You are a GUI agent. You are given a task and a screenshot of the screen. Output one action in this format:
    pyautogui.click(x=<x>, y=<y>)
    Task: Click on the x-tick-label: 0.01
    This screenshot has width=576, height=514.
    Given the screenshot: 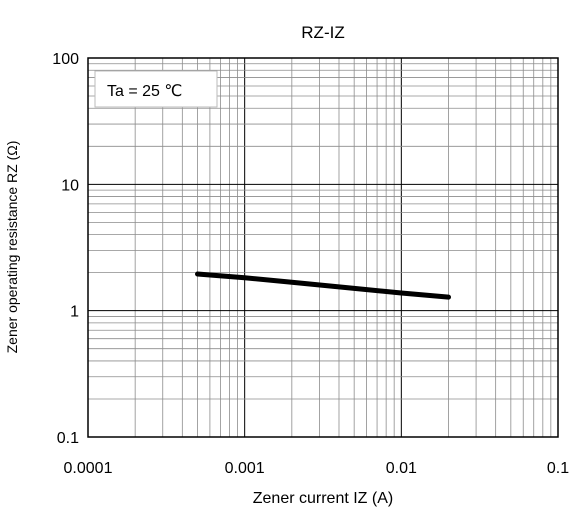 What is the action you would take?
    pyautogui.click(x=401, y=468)
    